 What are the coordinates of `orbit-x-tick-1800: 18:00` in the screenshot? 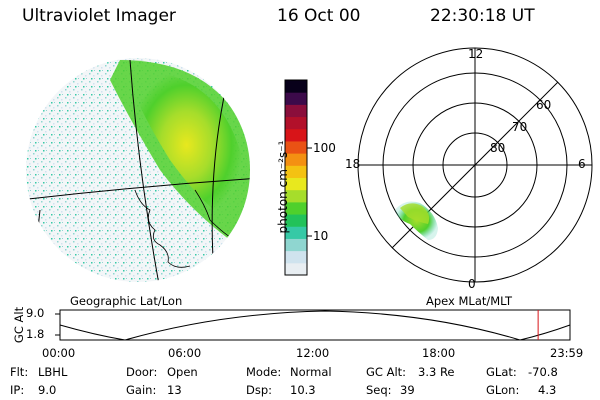 It's located at (439, 353).